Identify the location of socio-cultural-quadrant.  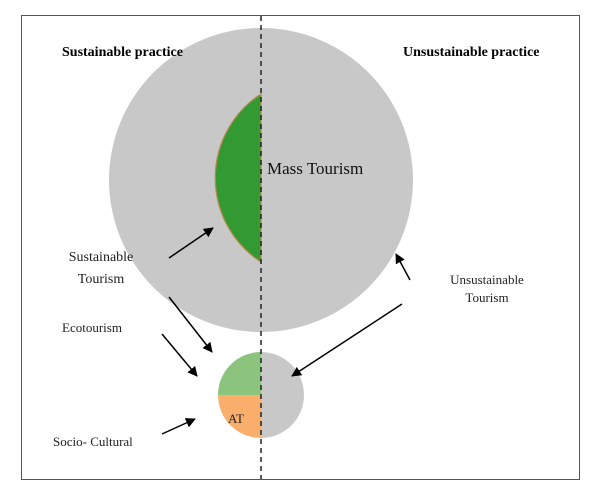
(239, 416).